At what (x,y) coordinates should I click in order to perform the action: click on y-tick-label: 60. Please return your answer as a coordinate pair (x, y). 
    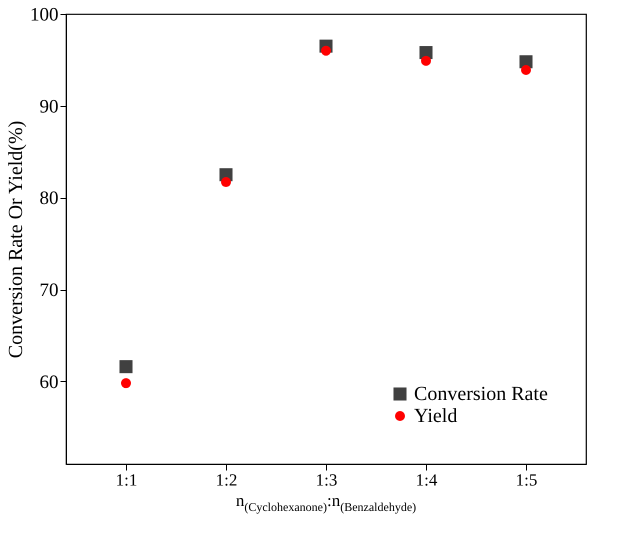
    Looking at the image, I should click on (49, 382).